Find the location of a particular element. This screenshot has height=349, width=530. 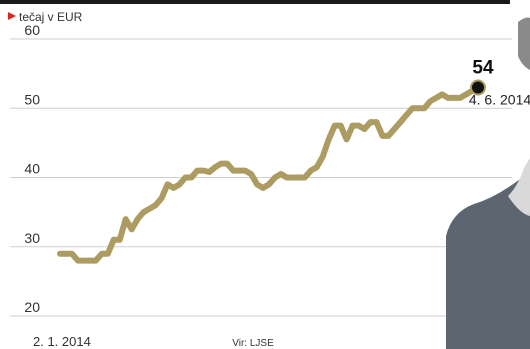

person-suit-shape is located at coordinates (488, 254).